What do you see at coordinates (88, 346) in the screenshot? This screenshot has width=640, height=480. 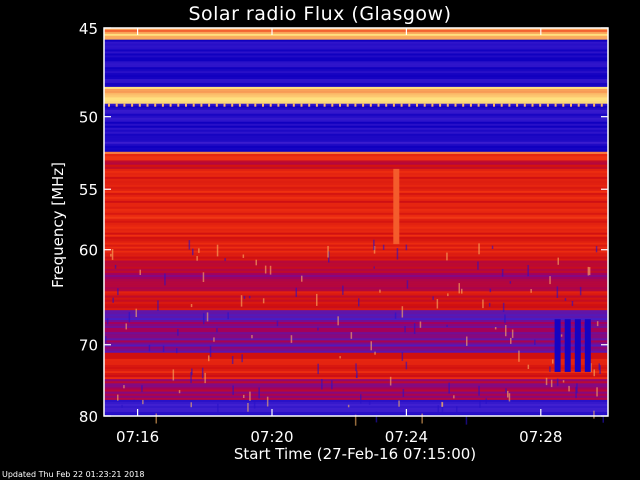 I see `y-tick-label: 70` at bounding box center [88, 346].